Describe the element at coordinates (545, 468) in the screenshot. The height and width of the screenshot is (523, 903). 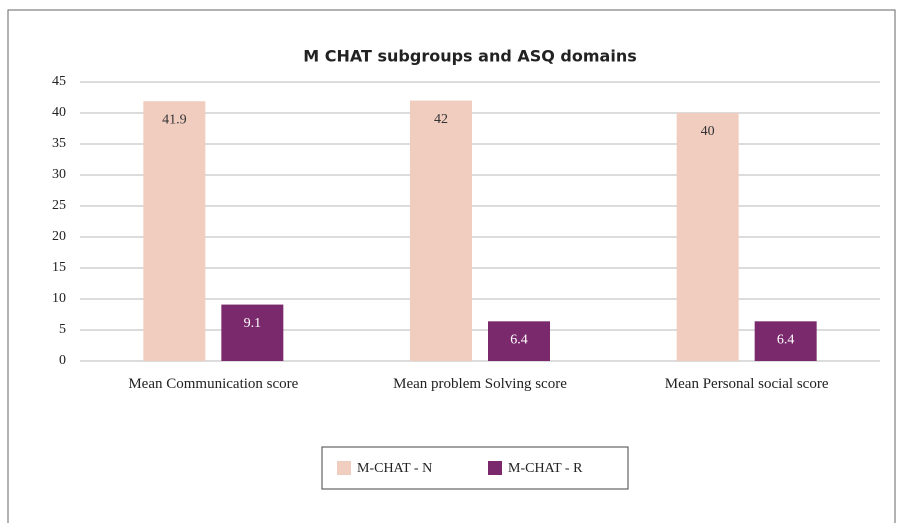
I see `legend-label: M-CHAT - R` at that location.